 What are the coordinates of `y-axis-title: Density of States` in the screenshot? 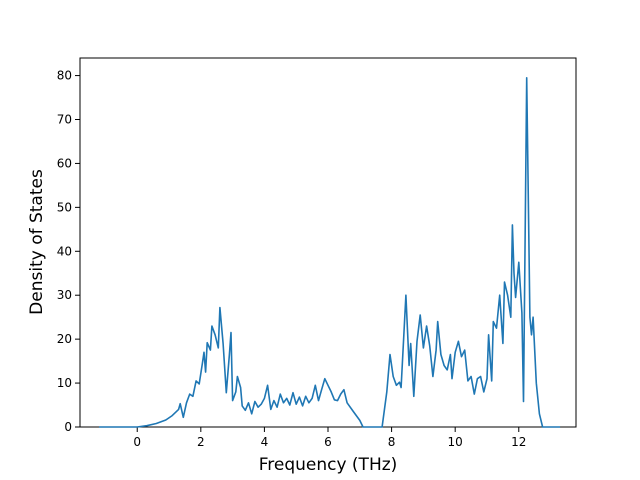 It's located at (37, 242).